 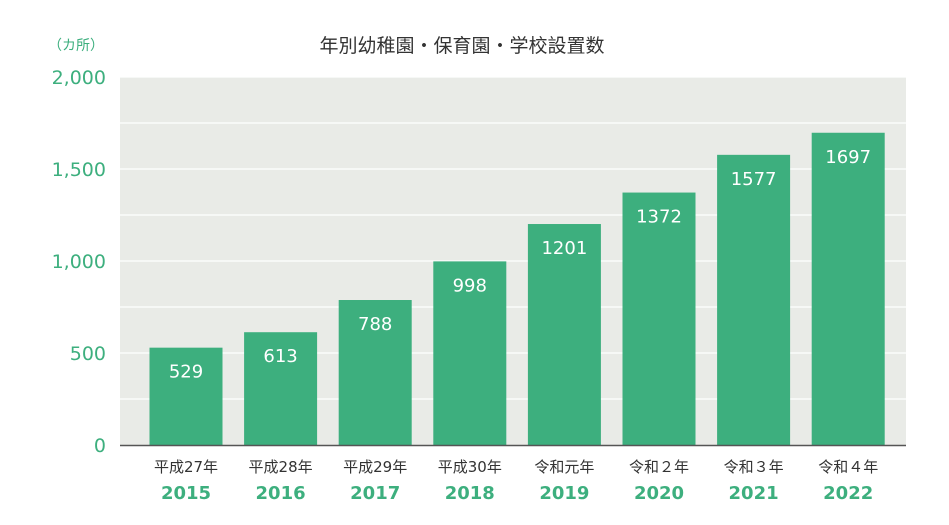 I want to click on data-label: 613, so click(x=280, y=356).